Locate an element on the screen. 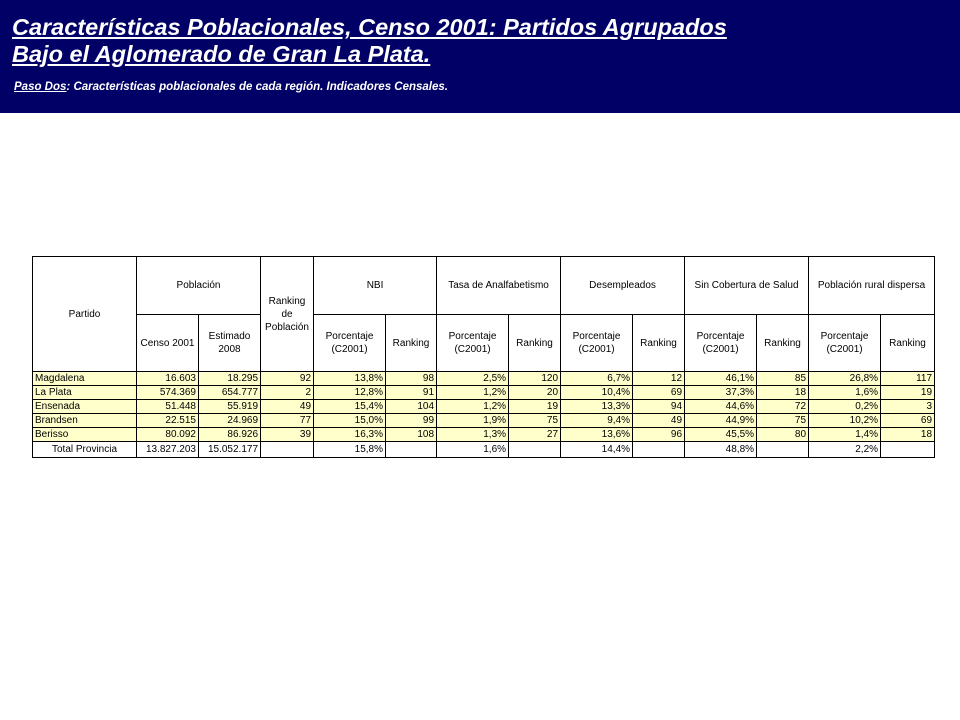 The image size is (960, 720). cell-estimado: 24.969 is located at coordinates (229, 420).